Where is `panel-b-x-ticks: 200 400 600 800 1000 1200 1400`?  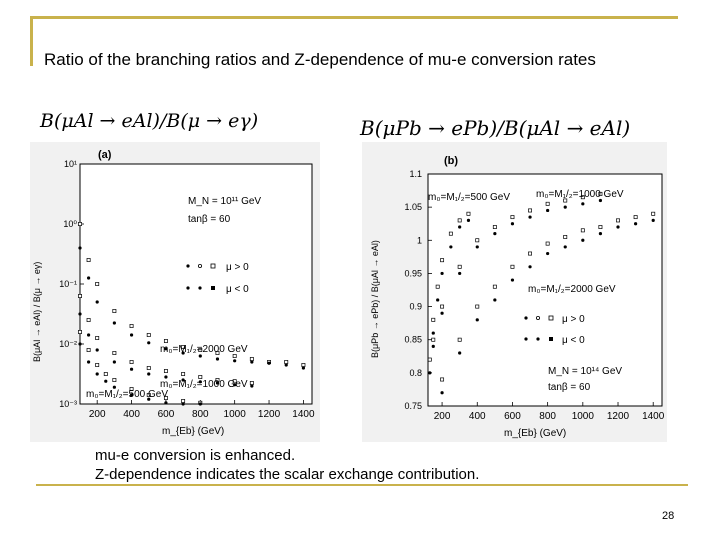
panel-b-x-ticks: 200 400 600 800 1000 1200 1400 is located at coordinates (549, 412).